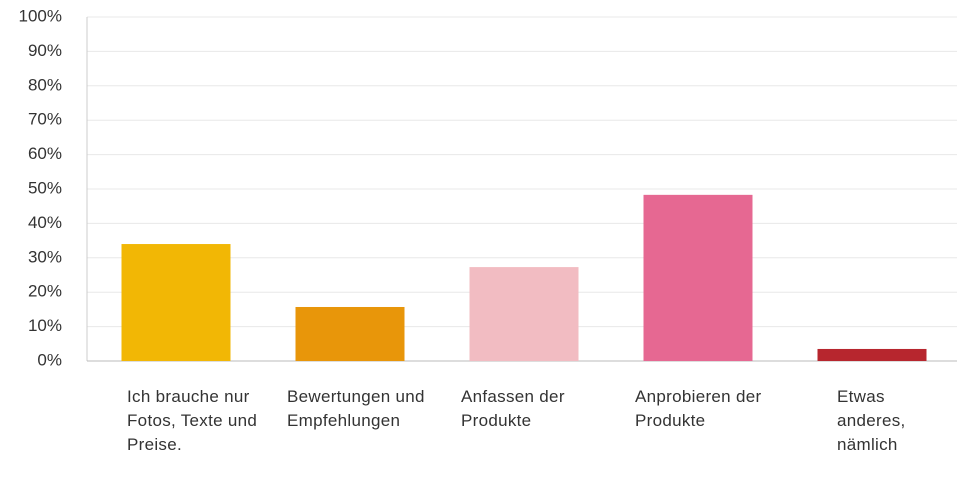 This screenshot has height=493, width=963. I want to click on y-tick-label: 60%, so click(45, 153).